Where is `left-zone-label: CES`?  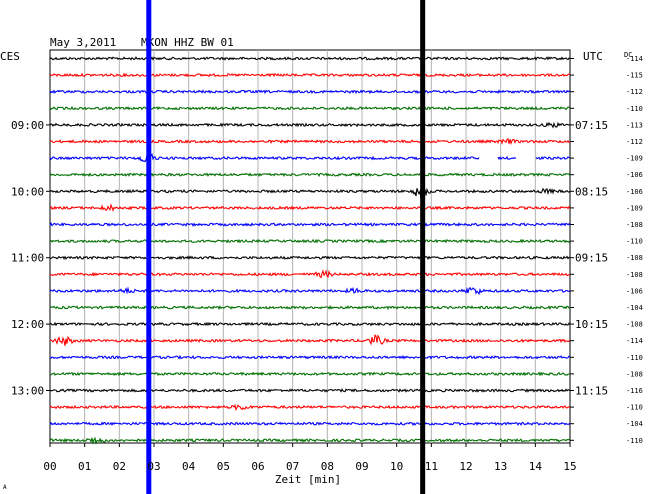 left-zone-label: CES is located at coordinates (10, 56).